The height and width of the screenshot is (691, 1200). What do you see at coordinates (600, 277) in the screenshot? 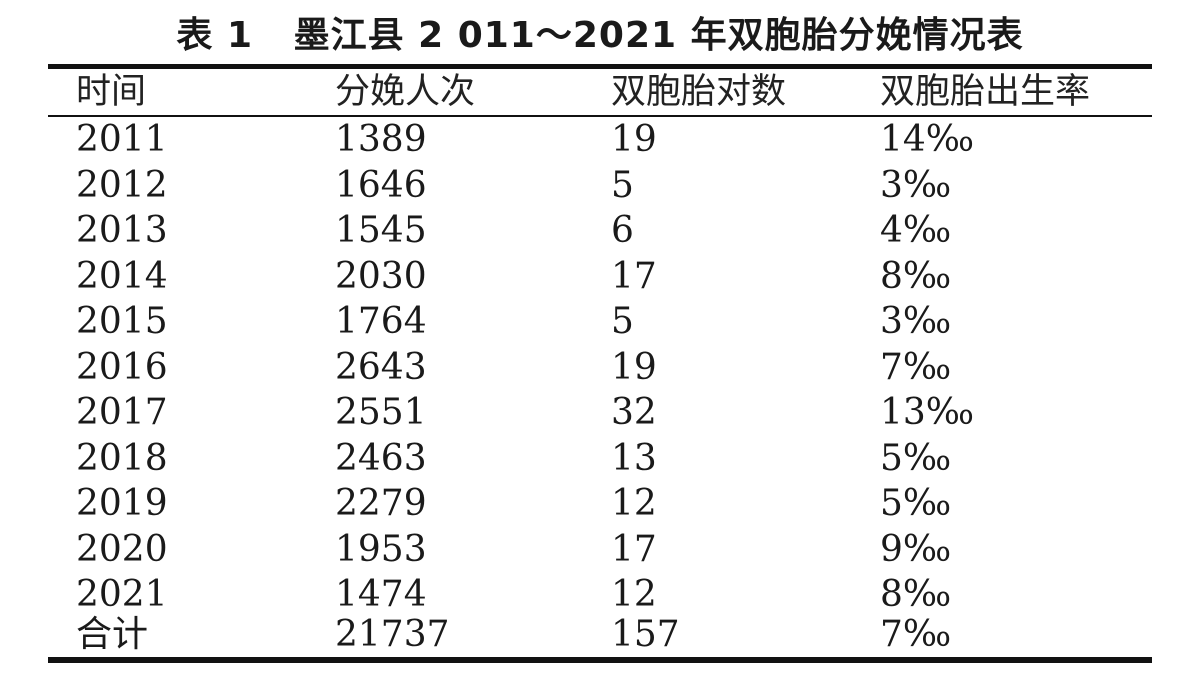
I see `table-row: 2014 2030 17 8‰` at bounding box center [600, 277].